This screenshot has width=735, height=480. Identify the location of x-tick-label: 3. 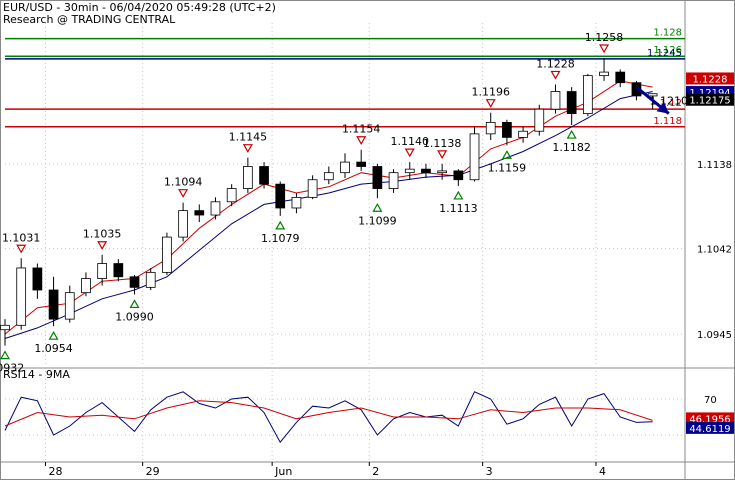
(489, 471).